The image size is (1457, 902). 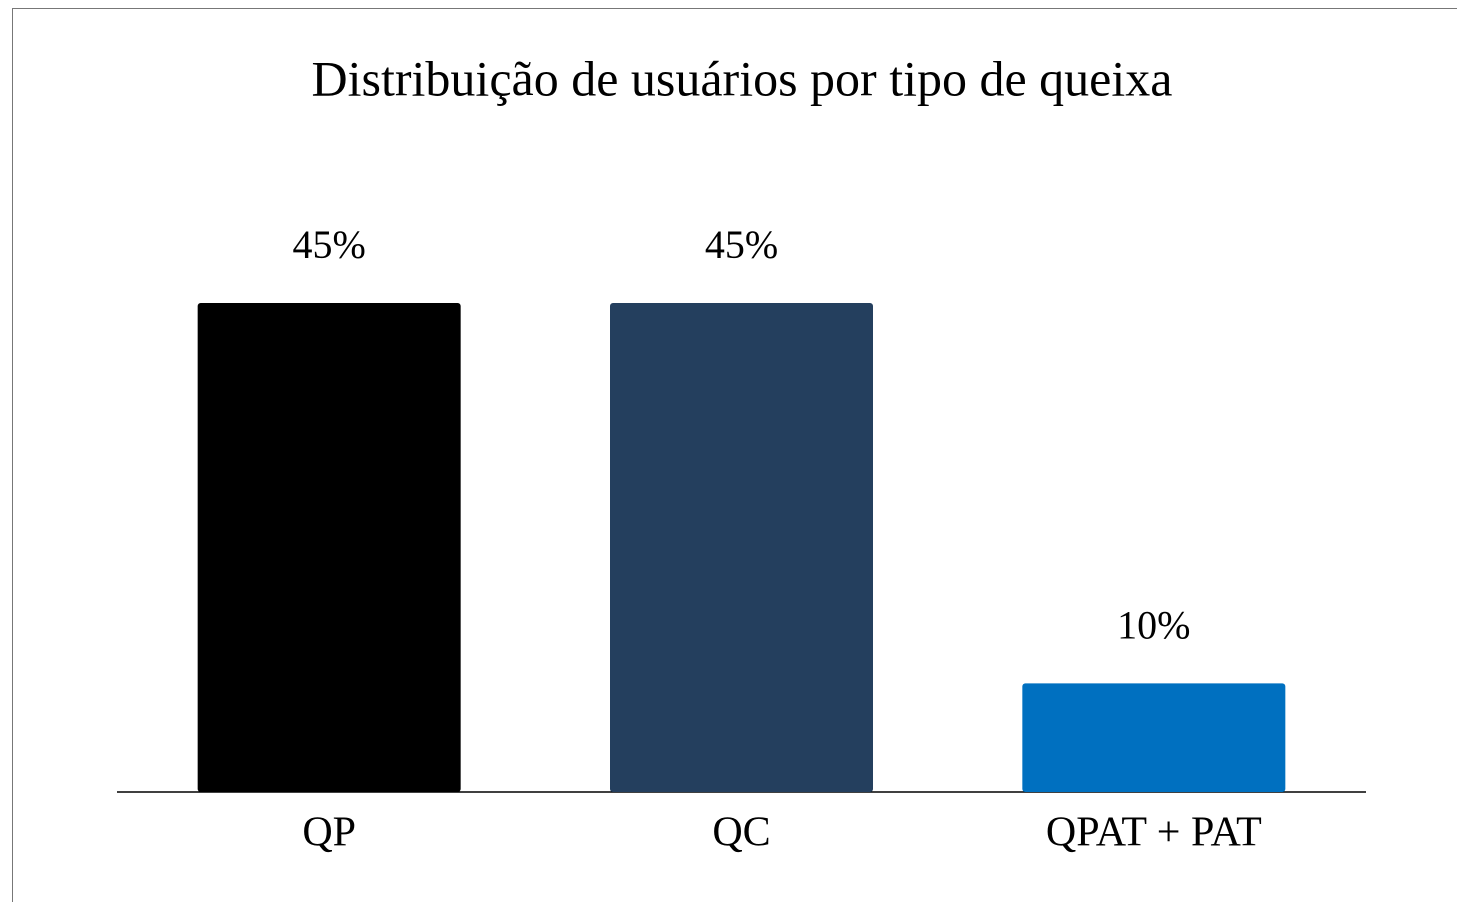 What do you see at coordinates (329, 833) in the screenshot?
I see `x-tick-label: QP` at bounding box center [329, 833].